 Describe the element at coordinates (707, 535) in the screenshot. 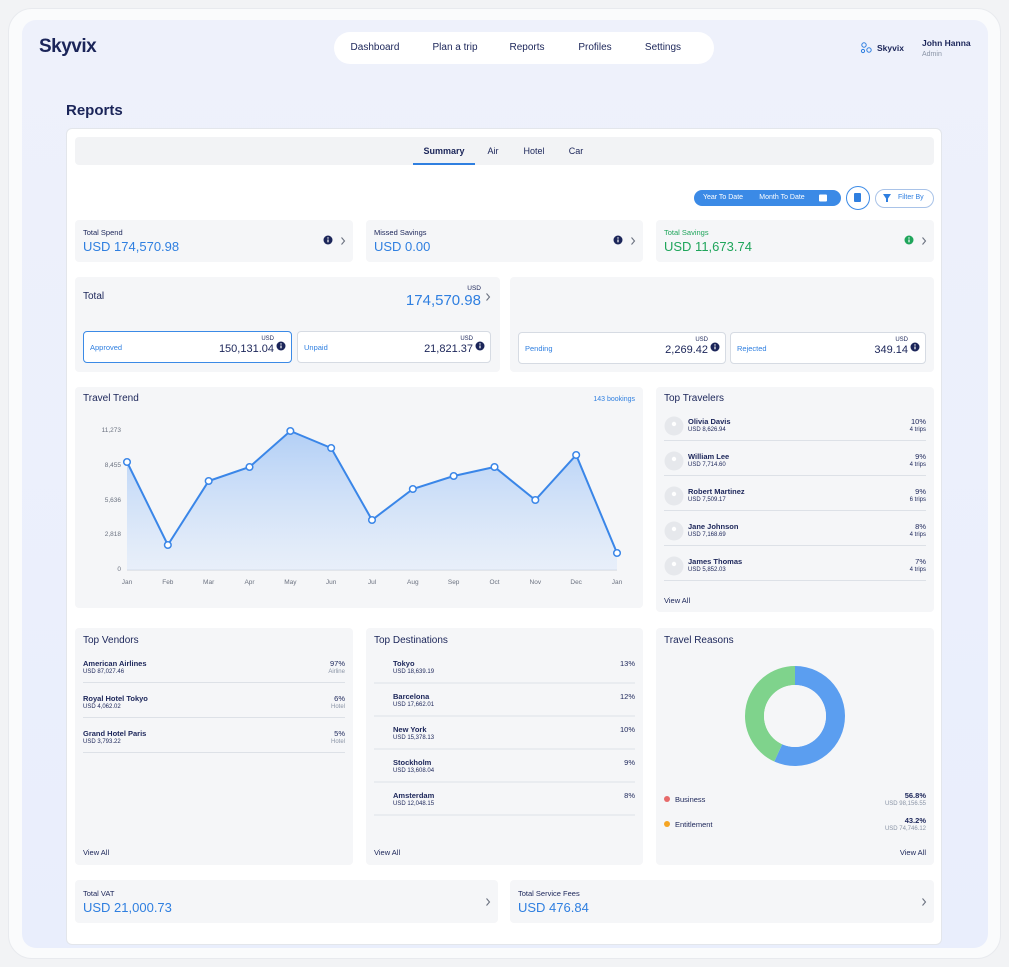

I see `traveler-amount: USD 7,168.69` at that location.